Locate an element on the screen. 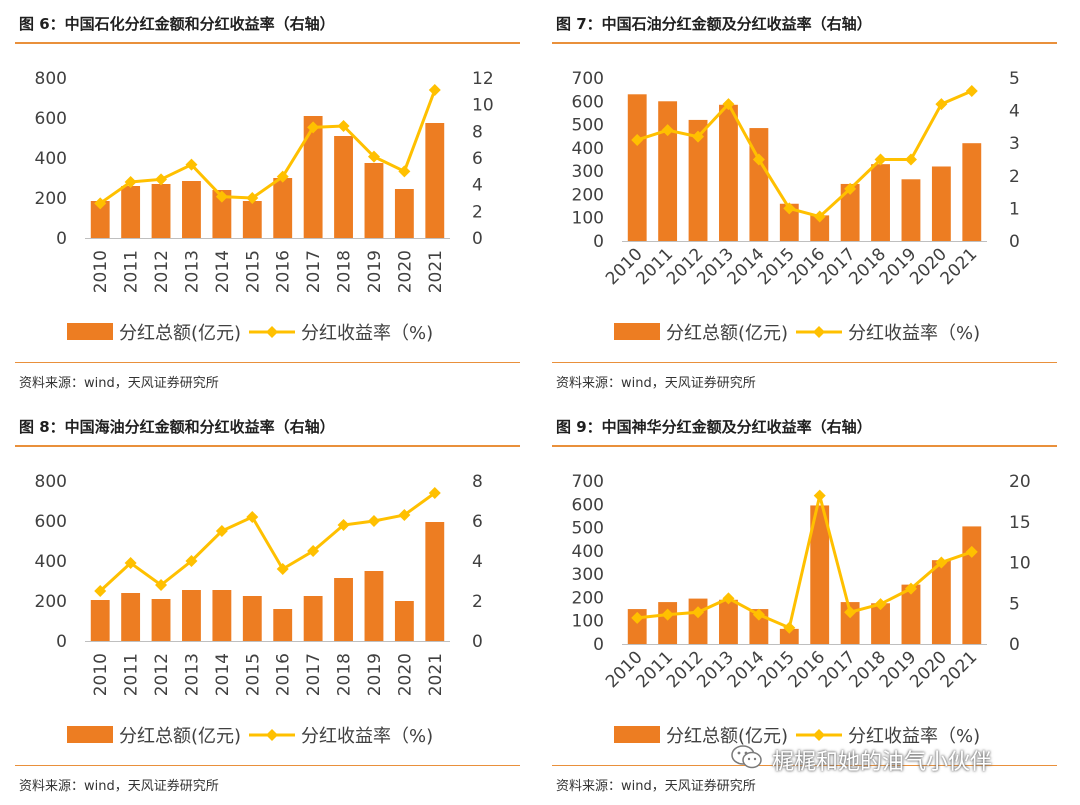  x-tick-label: 2010 is located at coordinates (101, 271).